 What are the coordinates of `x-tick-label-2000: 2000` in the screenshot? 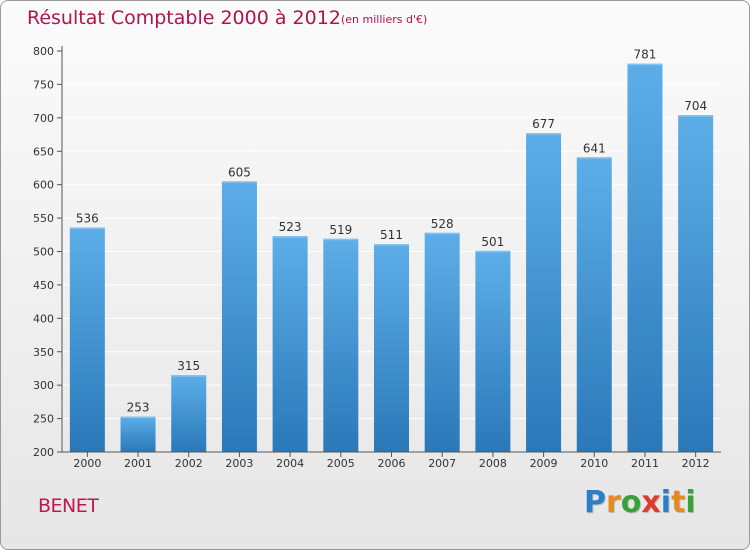 It's located at (87, 463).